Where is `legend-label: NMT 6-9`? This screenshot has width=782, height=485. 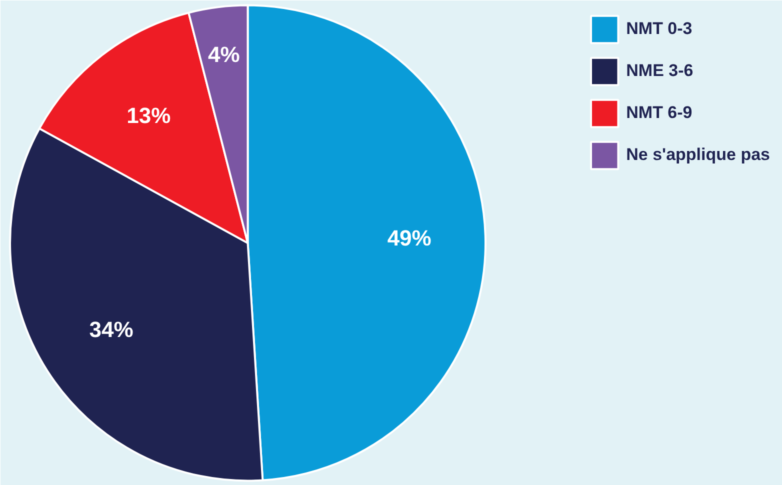
legend-label: NMT 6-9 is located at coordinates (659, 113).